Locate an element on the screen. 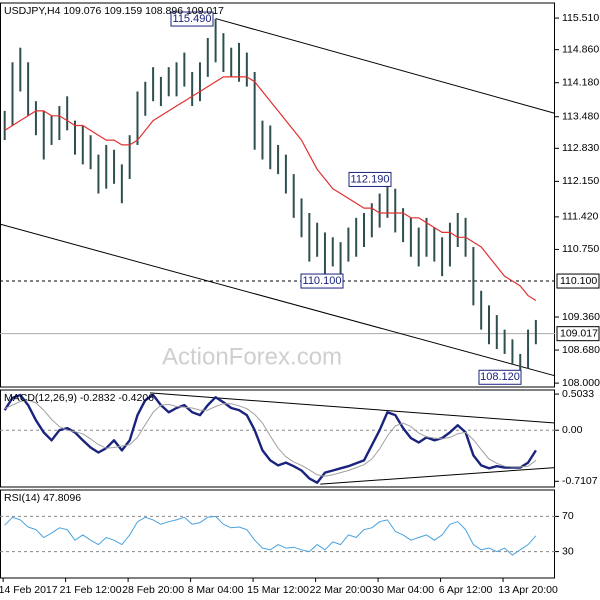 The image size is (600, 600). y-tick-label: 114.860 is located at coordinates (580, 49).